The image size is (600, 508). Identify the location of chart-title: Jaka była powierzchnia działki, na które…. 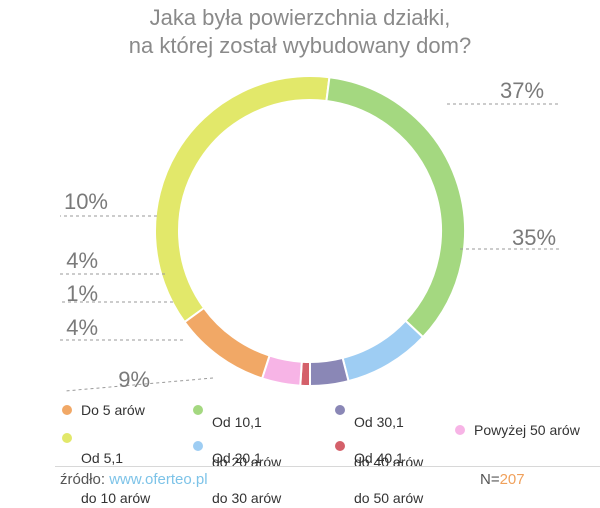
(300, 32).